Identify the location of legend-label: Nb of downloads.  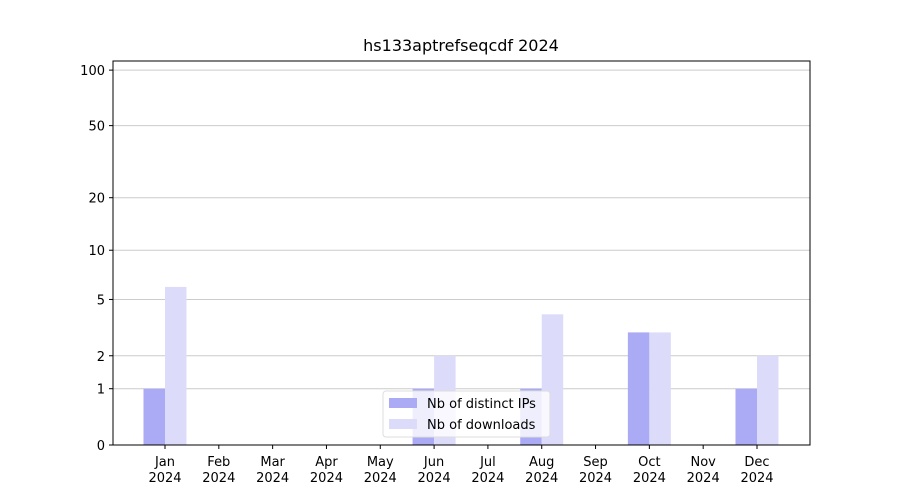
(481, 425).